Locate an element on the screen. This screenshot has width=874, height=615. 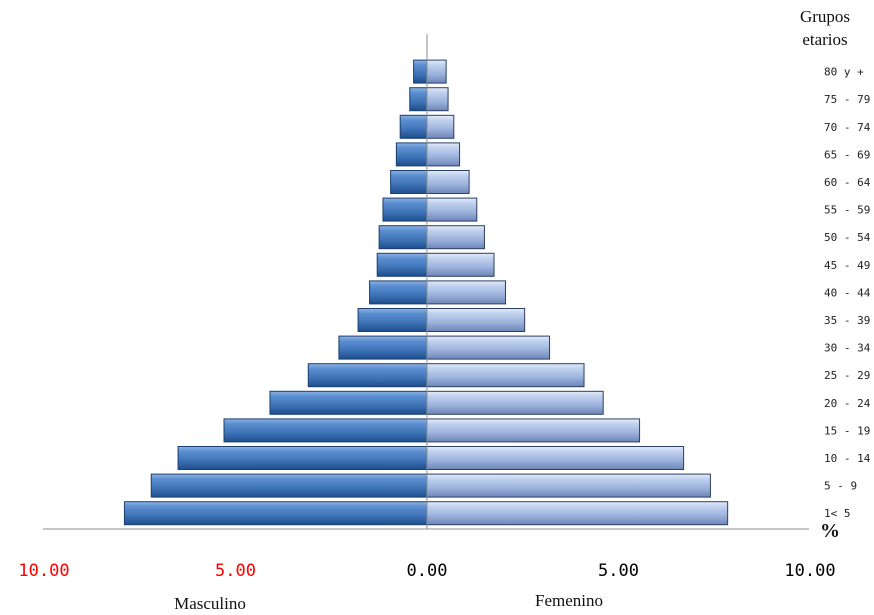
x-tick-label: 0.00 is located at coordinates (427, 571).